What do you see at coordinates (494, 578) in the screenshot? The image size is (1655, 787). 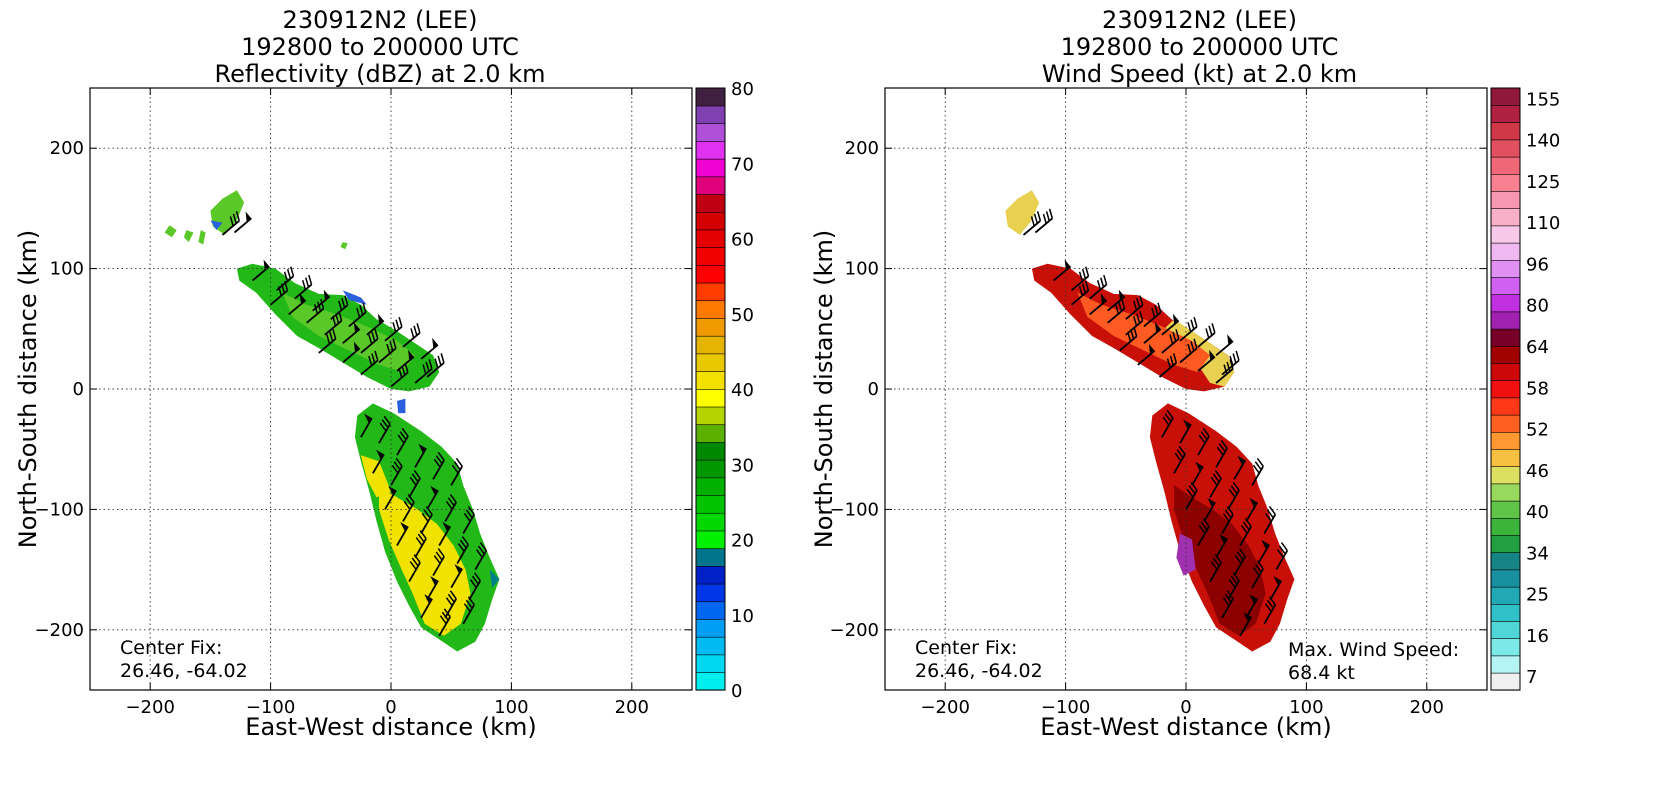 I see `echo-teal` at bounding box center [494, 578].